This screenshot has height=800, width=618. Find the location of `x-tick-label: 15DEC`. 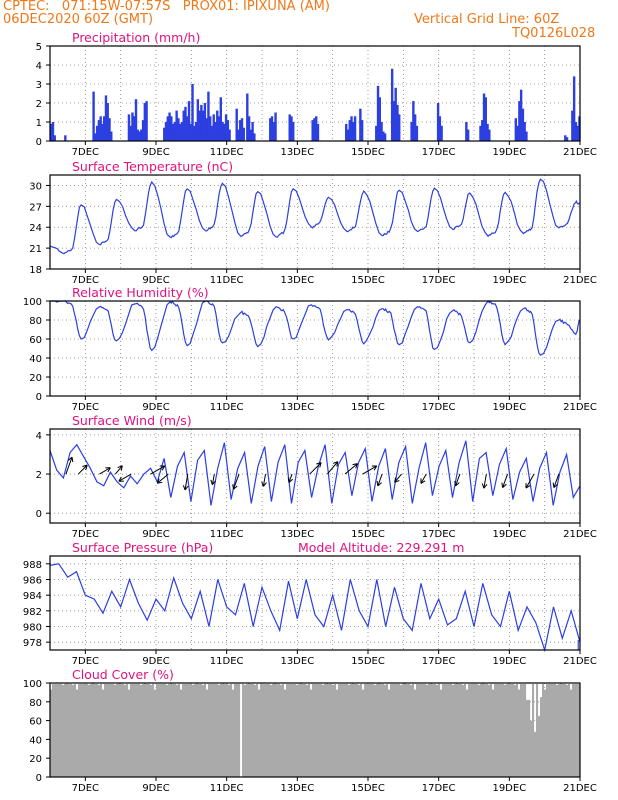

x-tick-label: 15DEC is located at coordinates (368, 661).